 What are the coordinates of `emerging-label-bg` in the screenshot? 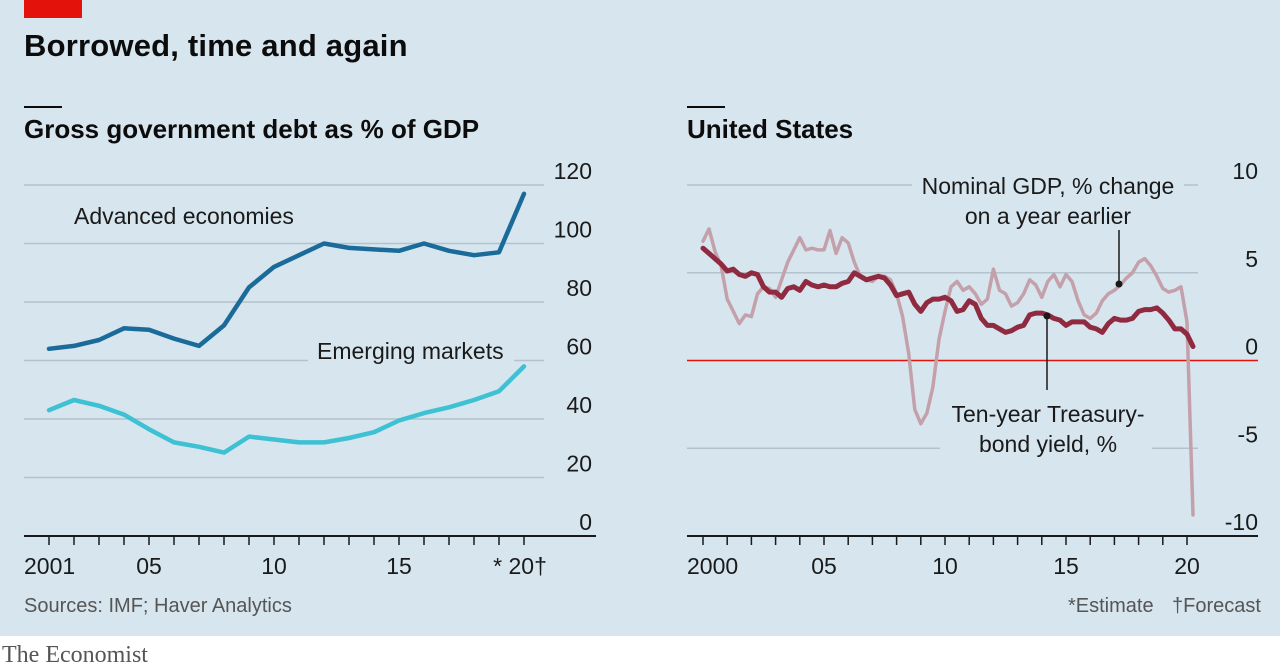 It's located at (411, 349).